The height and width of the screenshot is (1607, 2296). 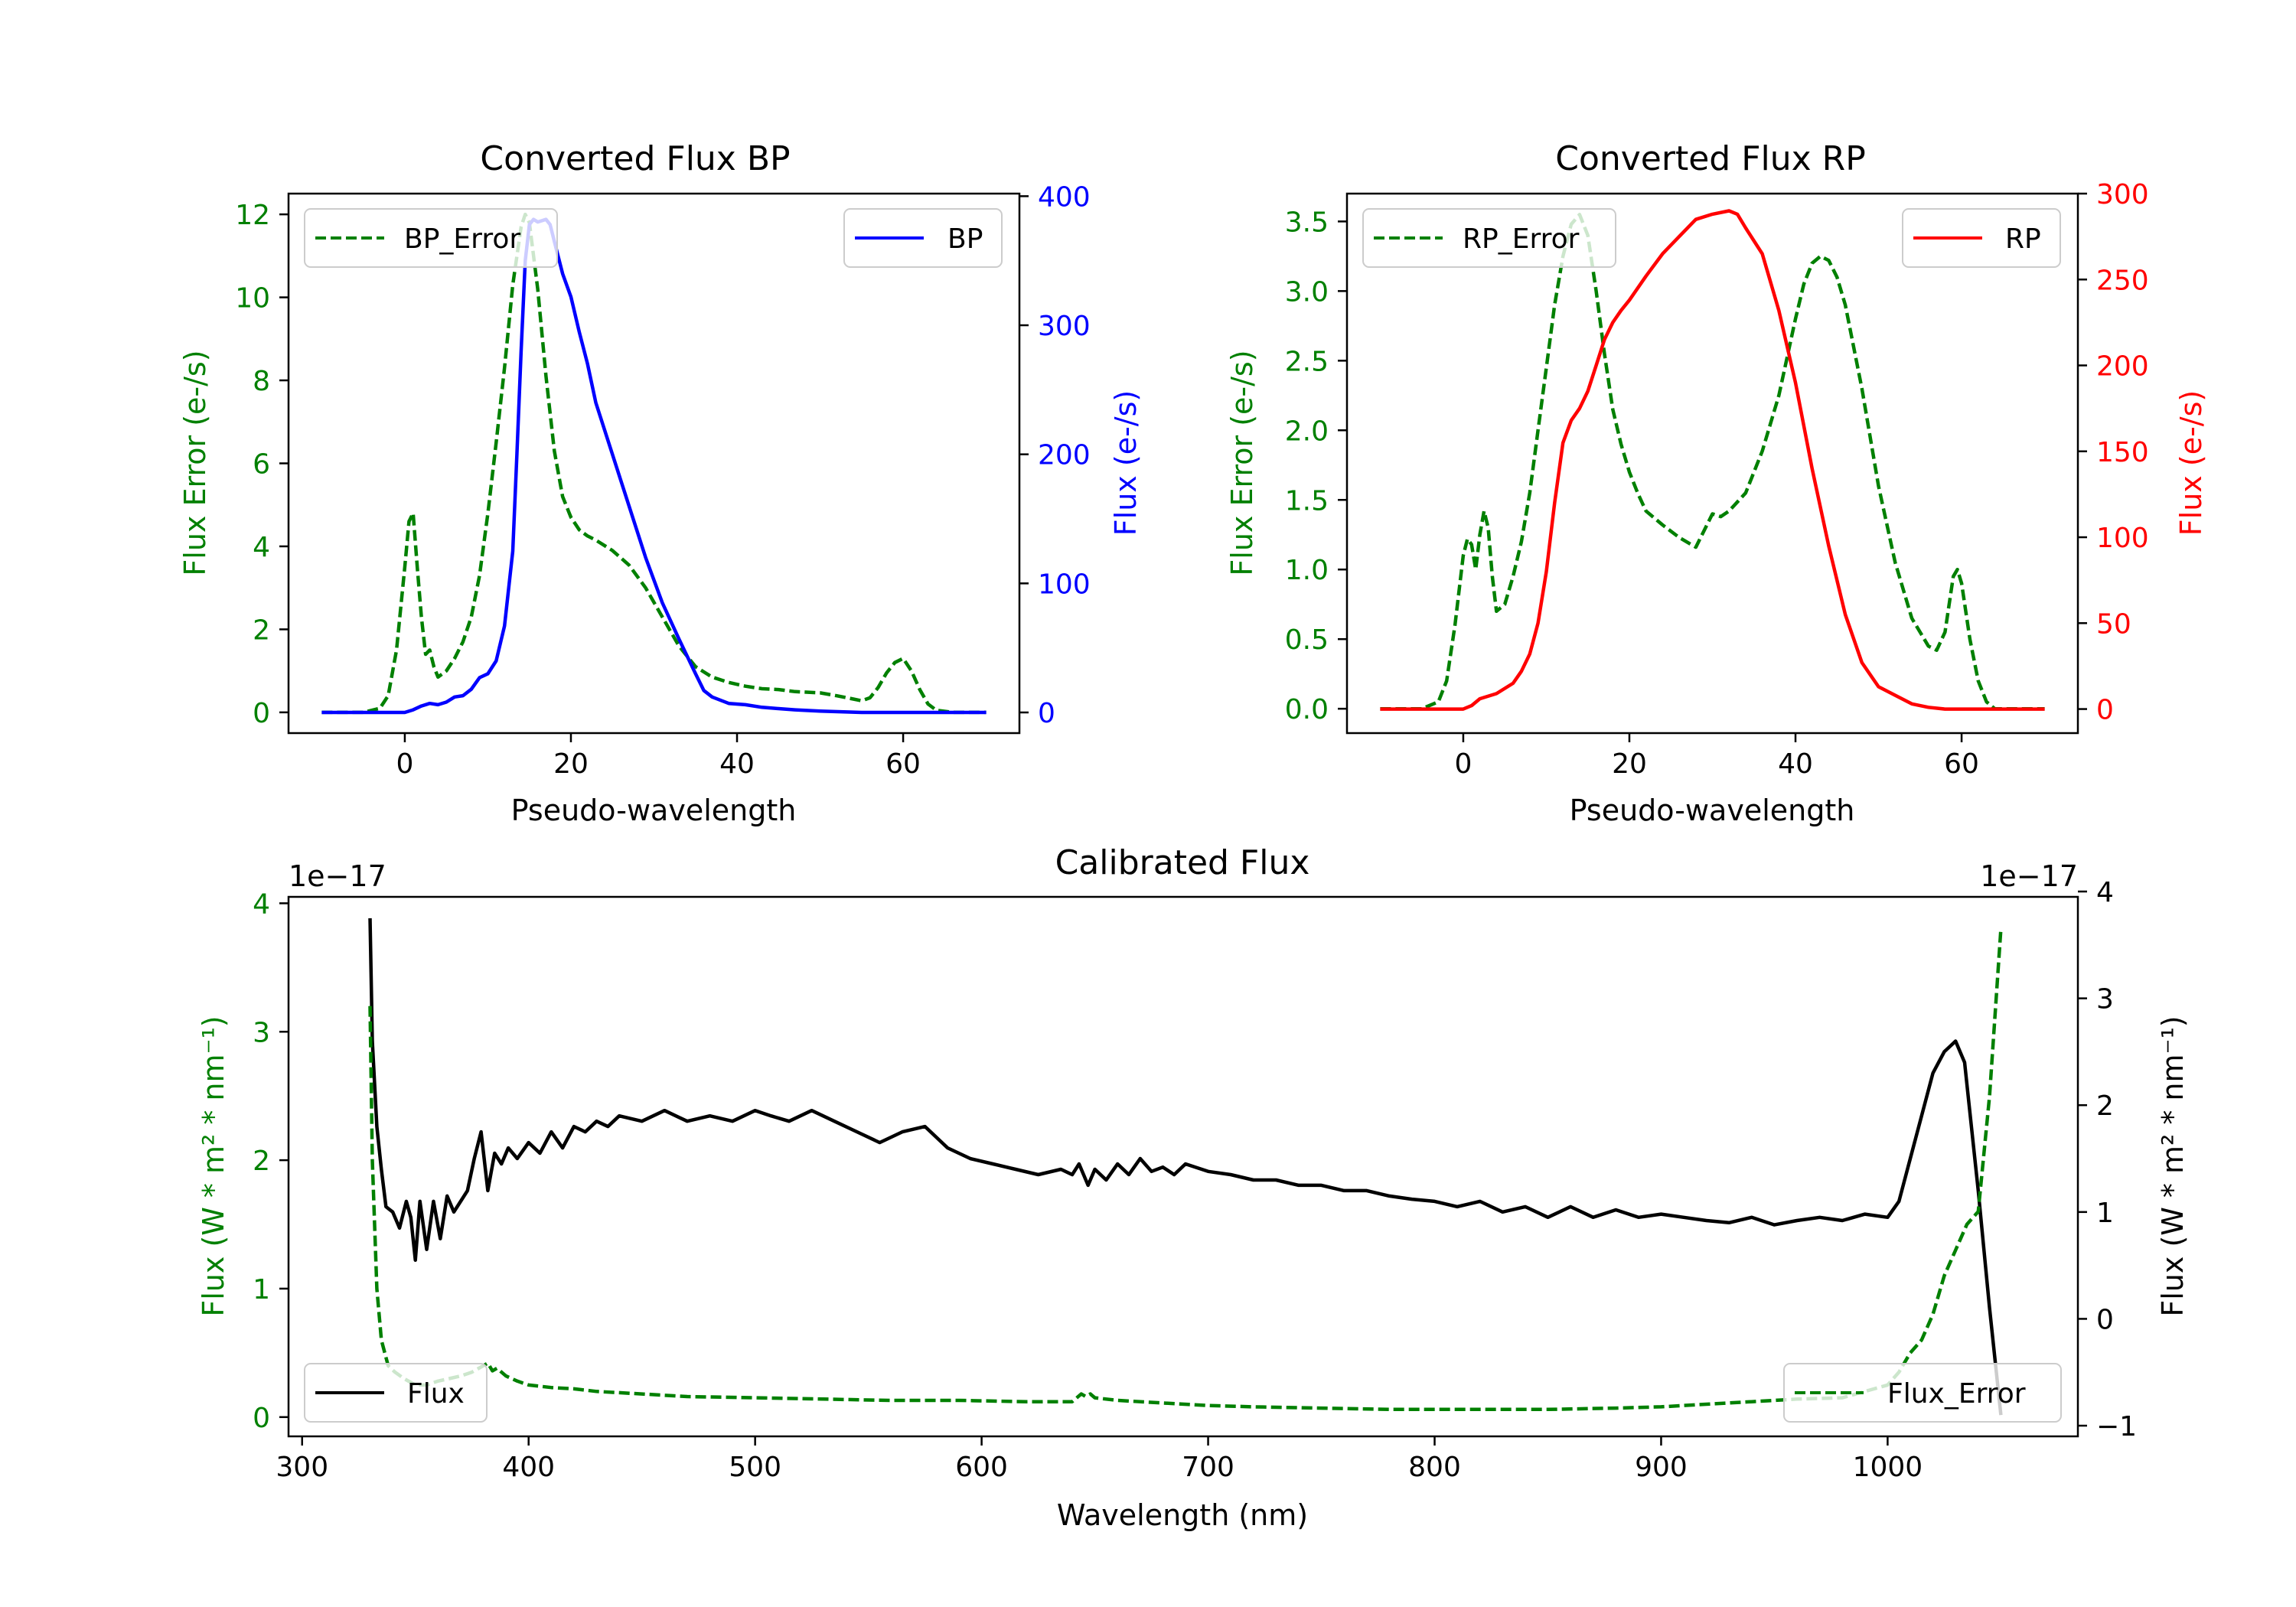 I want to click on rp-ytick-left-label: 1.5, so click(x=1307, y=501).